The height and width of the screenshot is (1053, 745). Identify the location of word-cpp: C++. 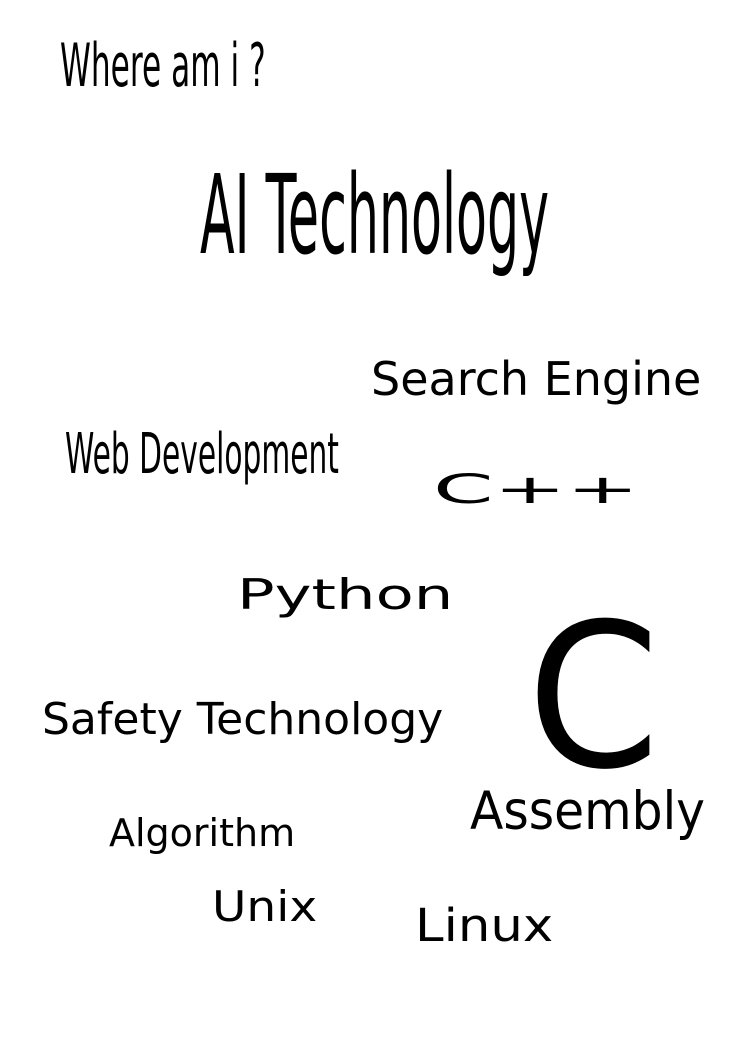
(536, 490).